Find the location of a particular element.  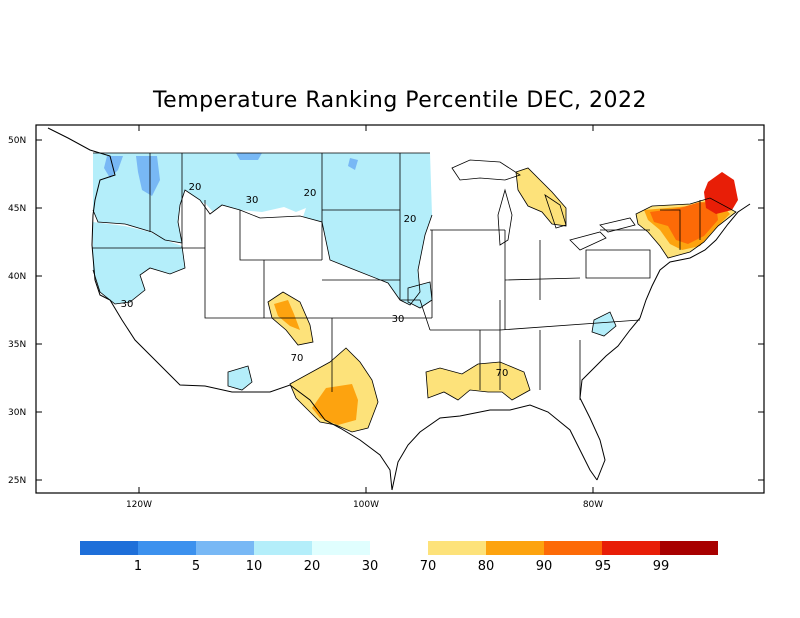

normal-region-wyoming is located at coordinates (273, 222).